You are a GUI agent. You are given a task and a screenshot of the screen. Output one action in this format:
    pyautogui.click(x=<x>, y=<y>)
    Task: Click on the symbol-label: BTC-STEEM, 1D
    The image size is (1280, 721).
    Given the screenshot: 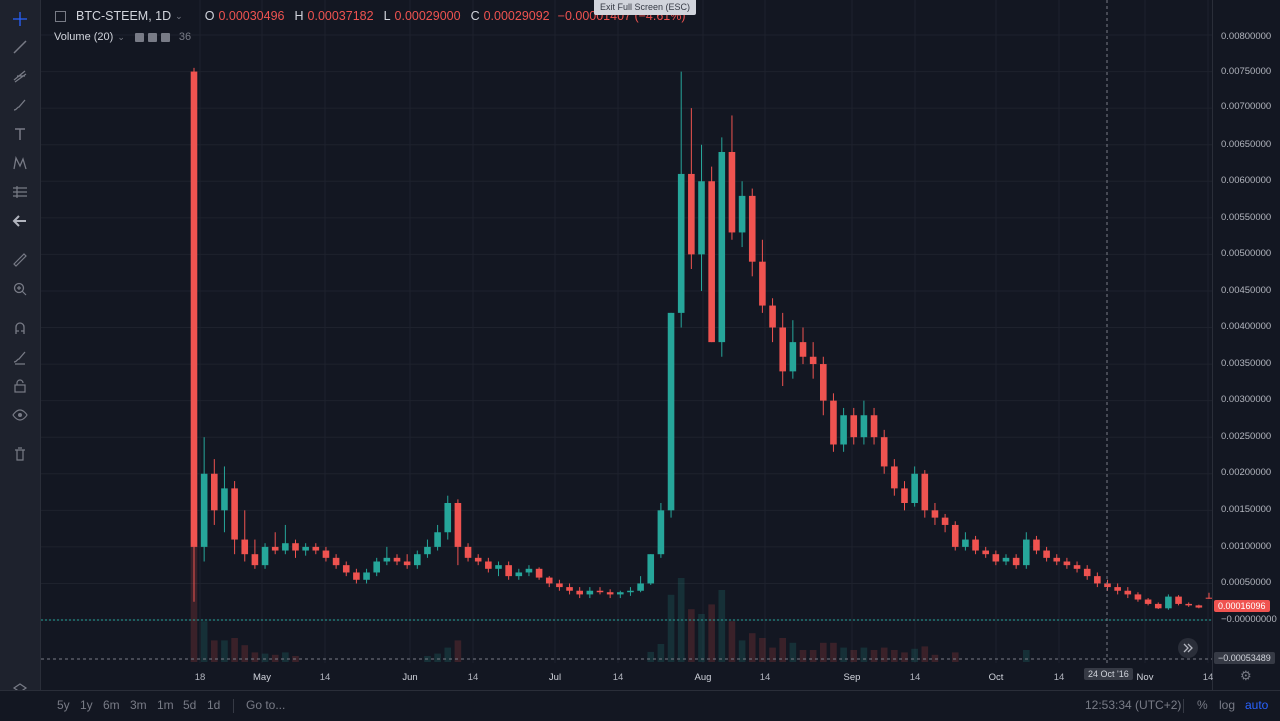 What is the action you would take?
    pyautogui.click(x=124, y=16)
    